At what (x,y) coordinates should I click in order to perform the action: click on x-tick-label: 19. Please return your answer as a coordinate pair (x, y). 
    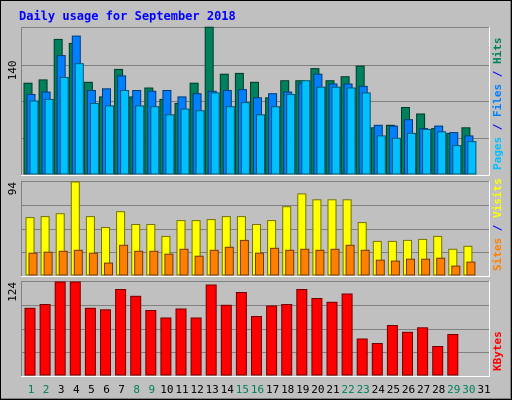
    Looking at the image, I should click on (302, 389).